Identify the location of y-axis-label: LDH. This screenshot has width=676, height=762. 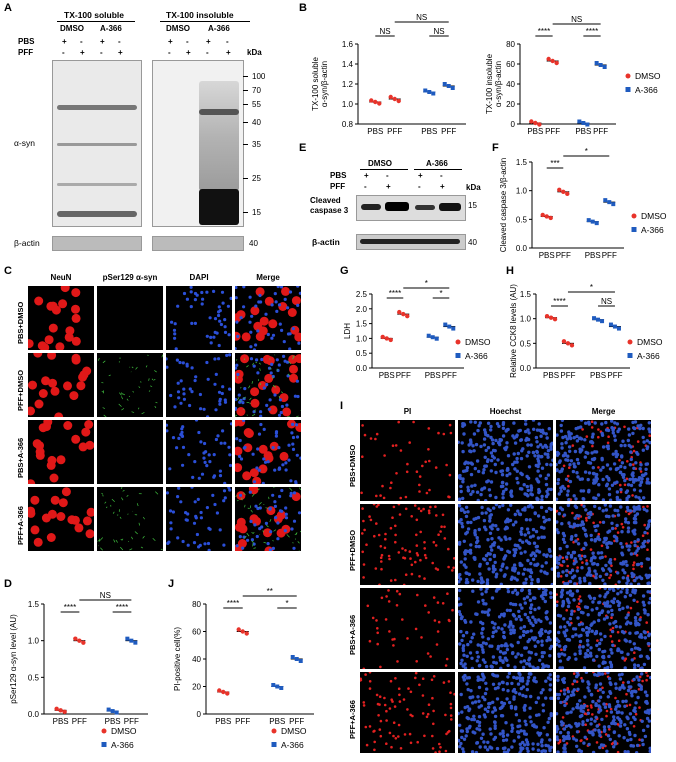
(347, 331).